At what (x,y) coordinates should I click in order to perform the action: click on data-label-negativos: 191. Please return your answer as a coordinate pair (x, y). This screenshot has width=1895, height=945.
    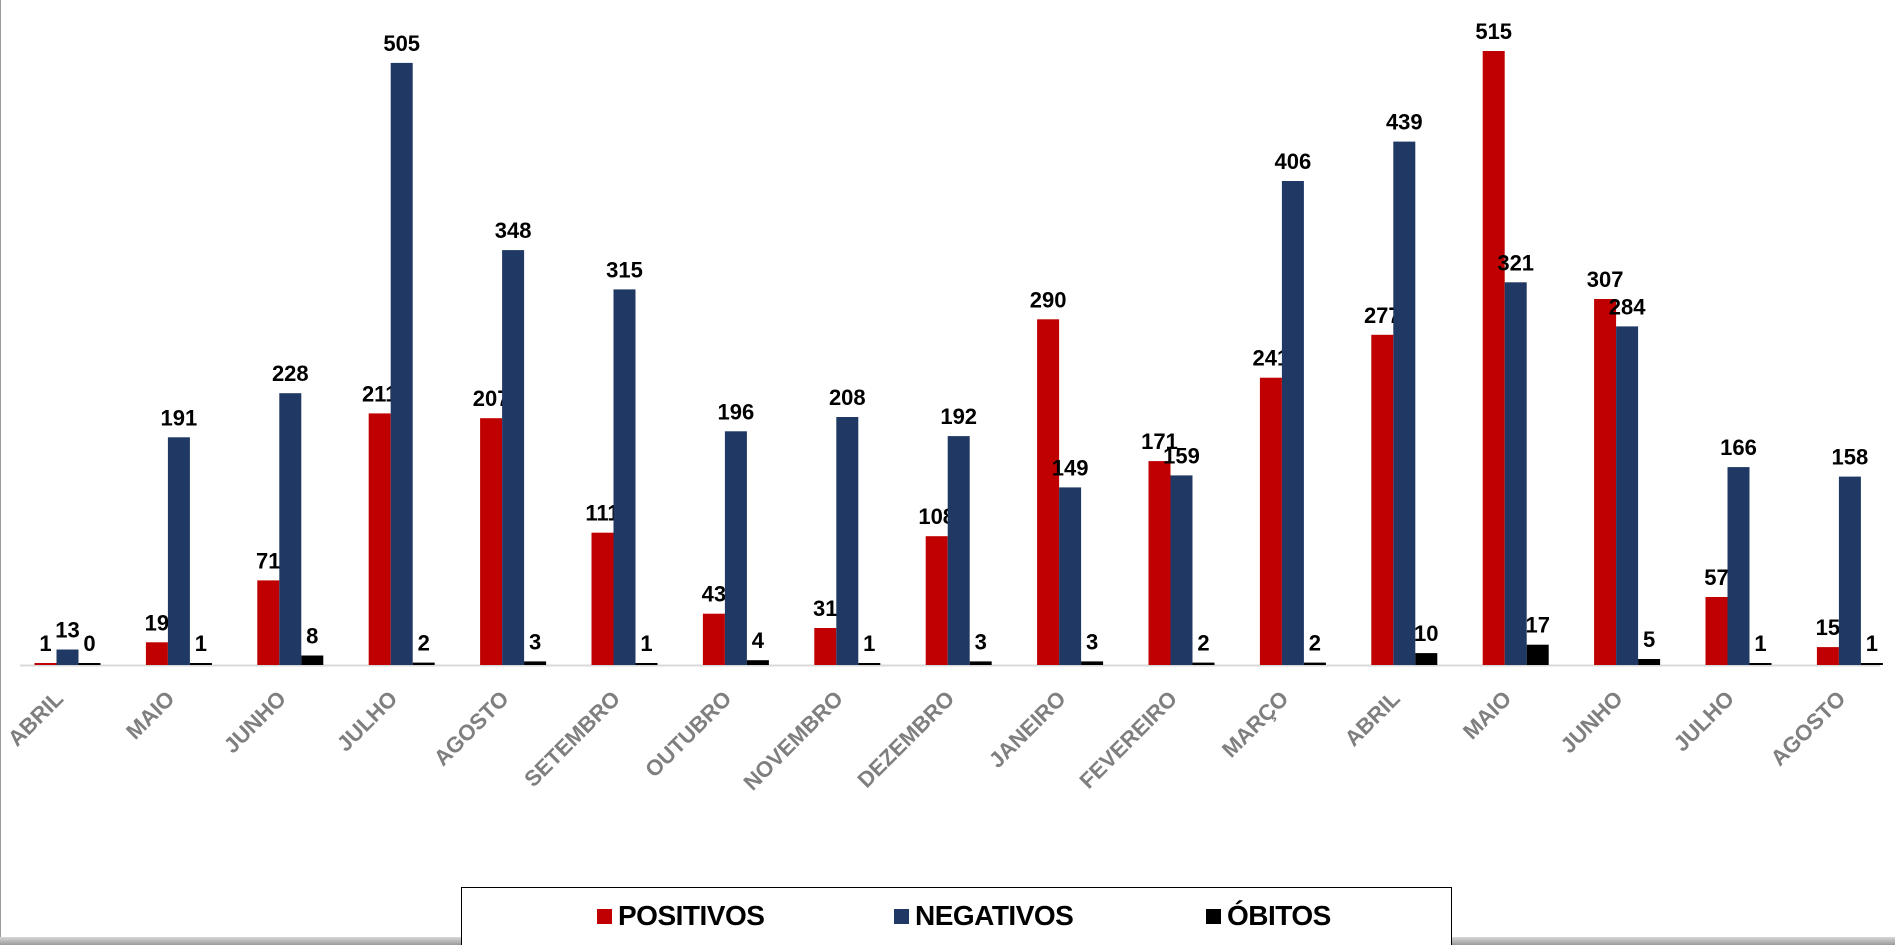
    Looking at the image, I should click on (179, 417).